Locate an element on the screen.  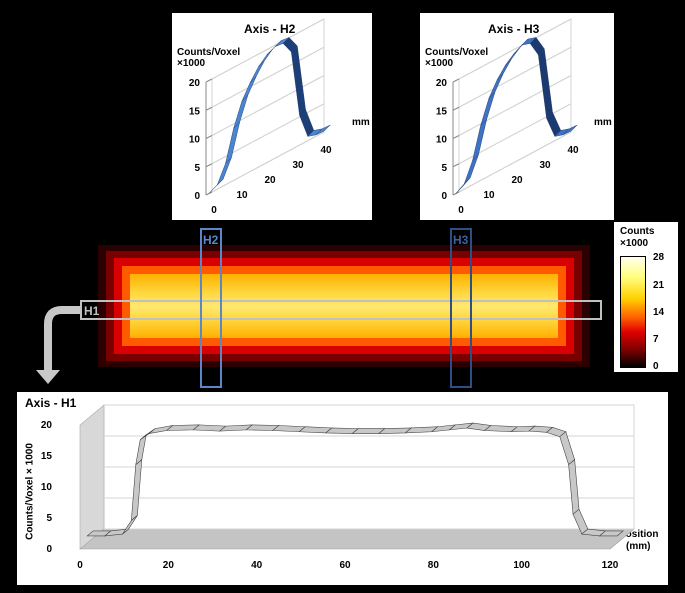
h3-data-segment is located at coordinates (570, 130).